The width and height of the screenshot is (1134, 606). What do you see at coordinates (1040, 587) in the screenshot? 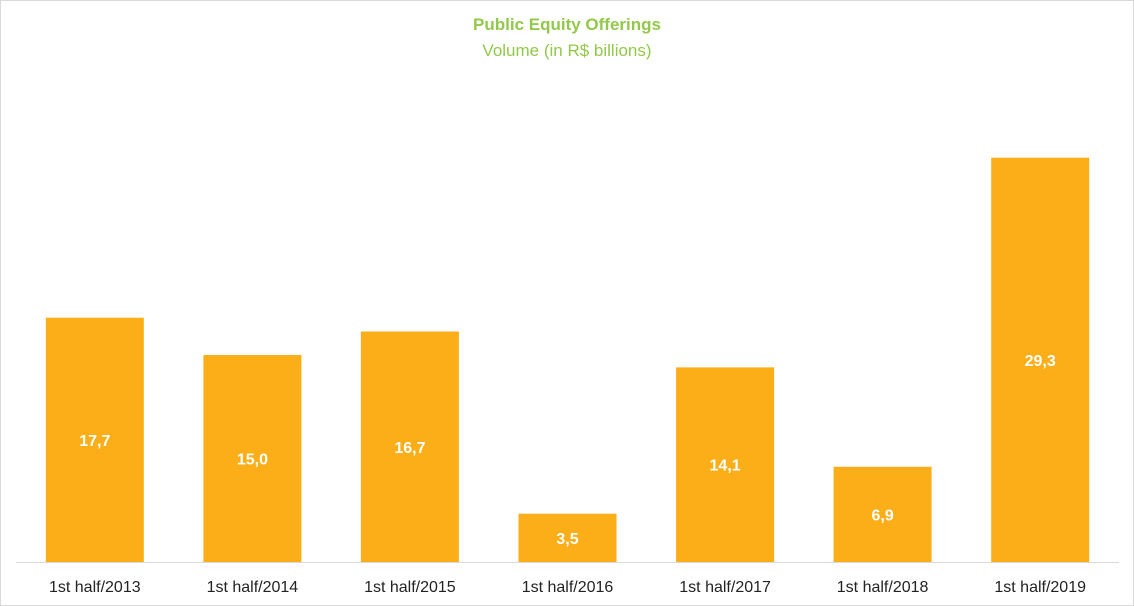
I see `x-tick-label: 1st half/2019` at bounding box center [1040, 587].